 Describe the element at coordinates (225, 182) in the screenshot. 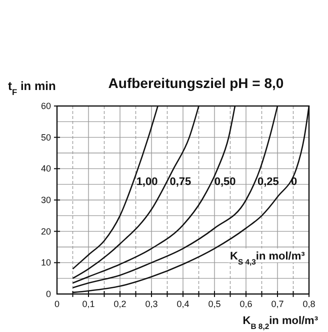

I see `series-label: 0,50` at that location.